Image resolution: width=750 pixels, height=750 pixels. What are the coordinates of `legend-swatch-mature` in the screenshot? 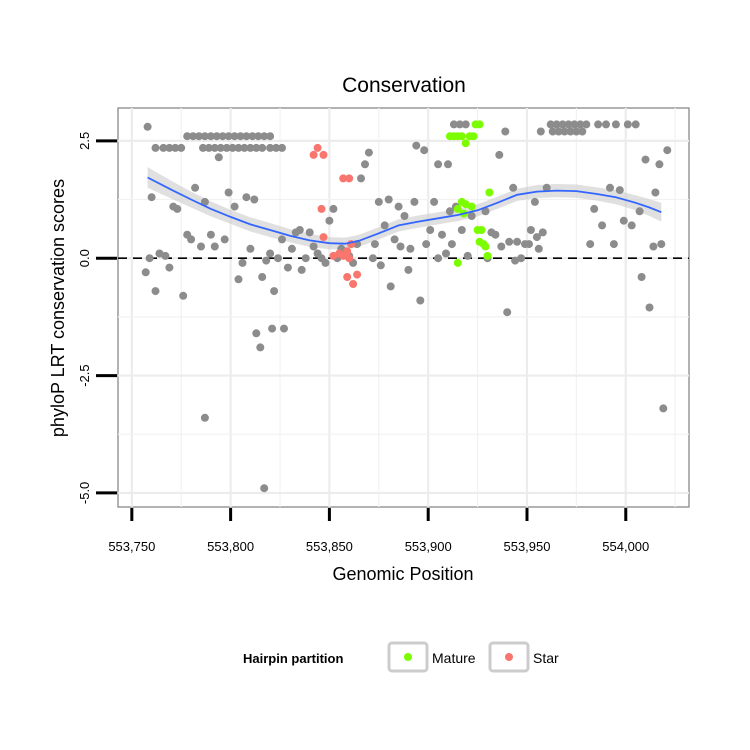 It's located at (408, 657).